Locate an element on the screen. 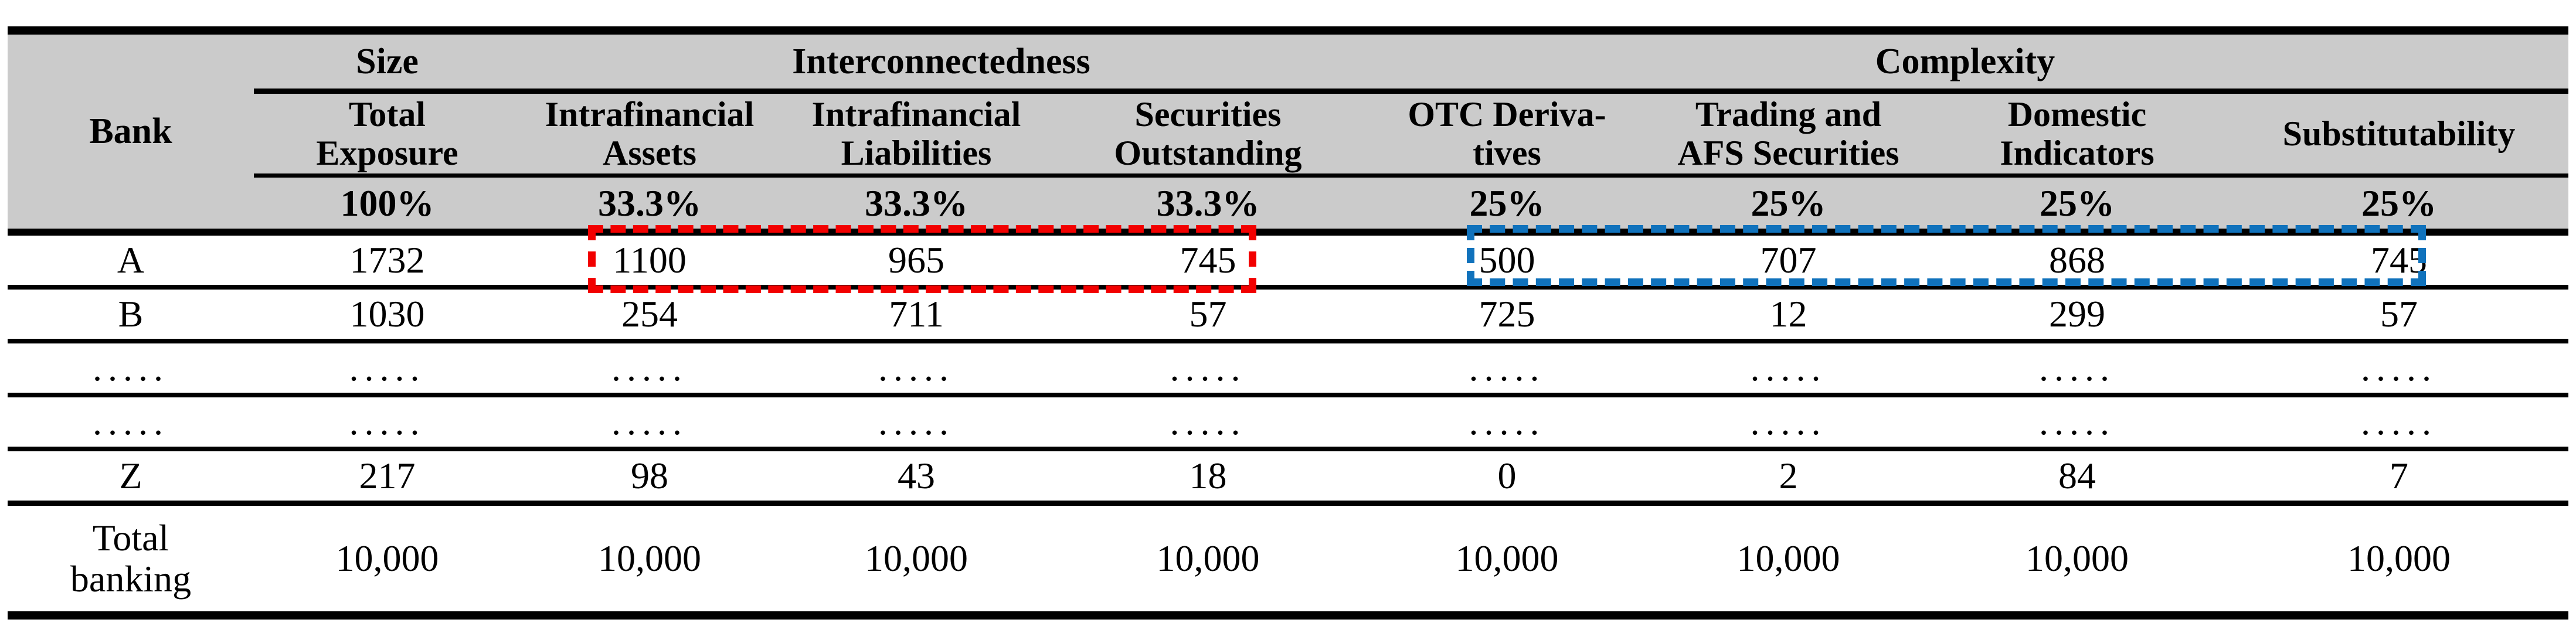 The width and height of the screenshot is (2576, 633). cell-value: 0 is located at coordinates (1507, 477).